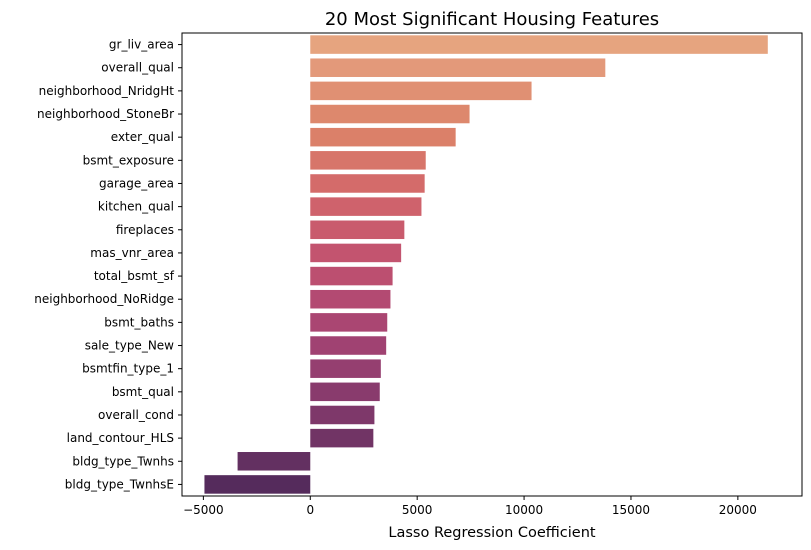 This screenshot has height=550, width=811. I want to click on y-tick-label: bldg_type_Twnhs, so click(123, 461).